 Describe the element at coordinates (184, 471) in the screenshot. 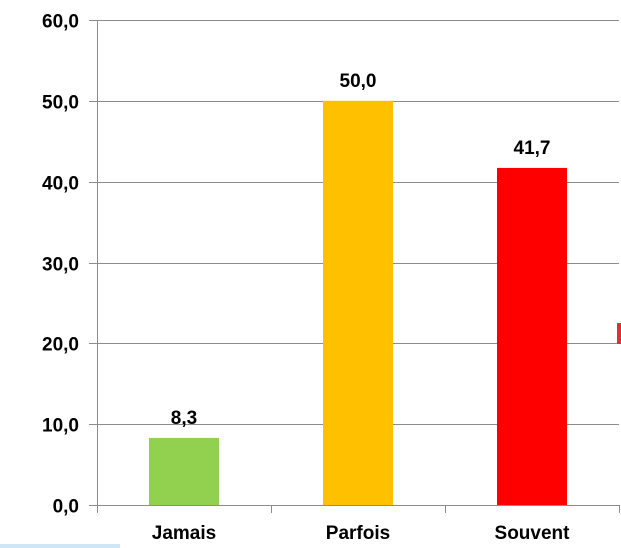

I see `bar-jamais` at that location.